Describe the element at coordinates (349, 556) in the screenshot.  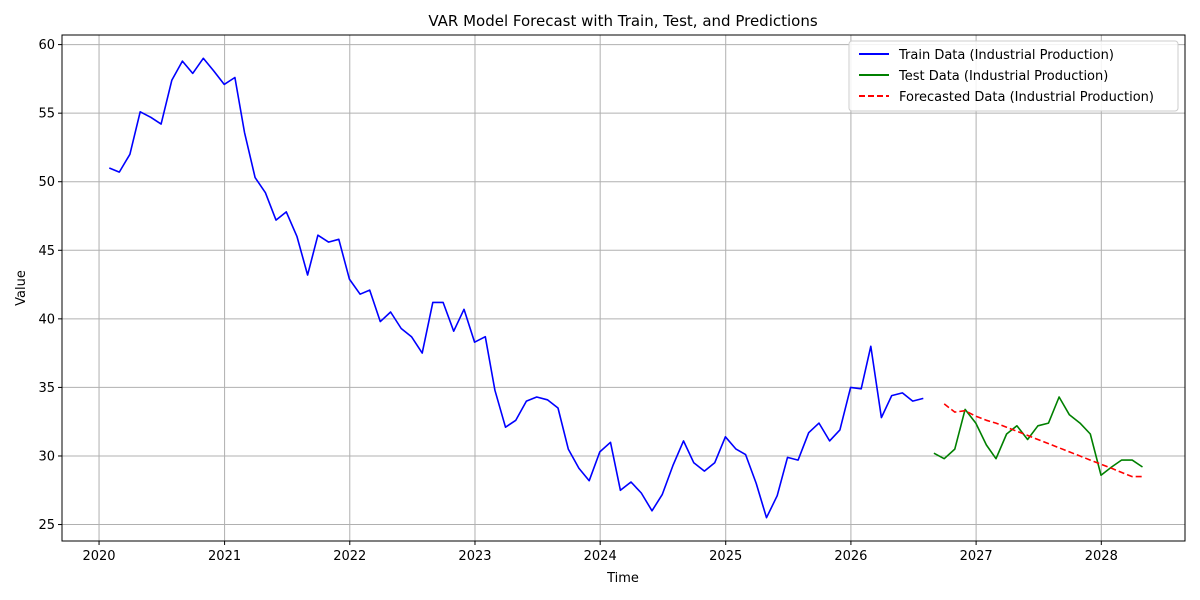
I see `x-tick-label: 2022` at that location.